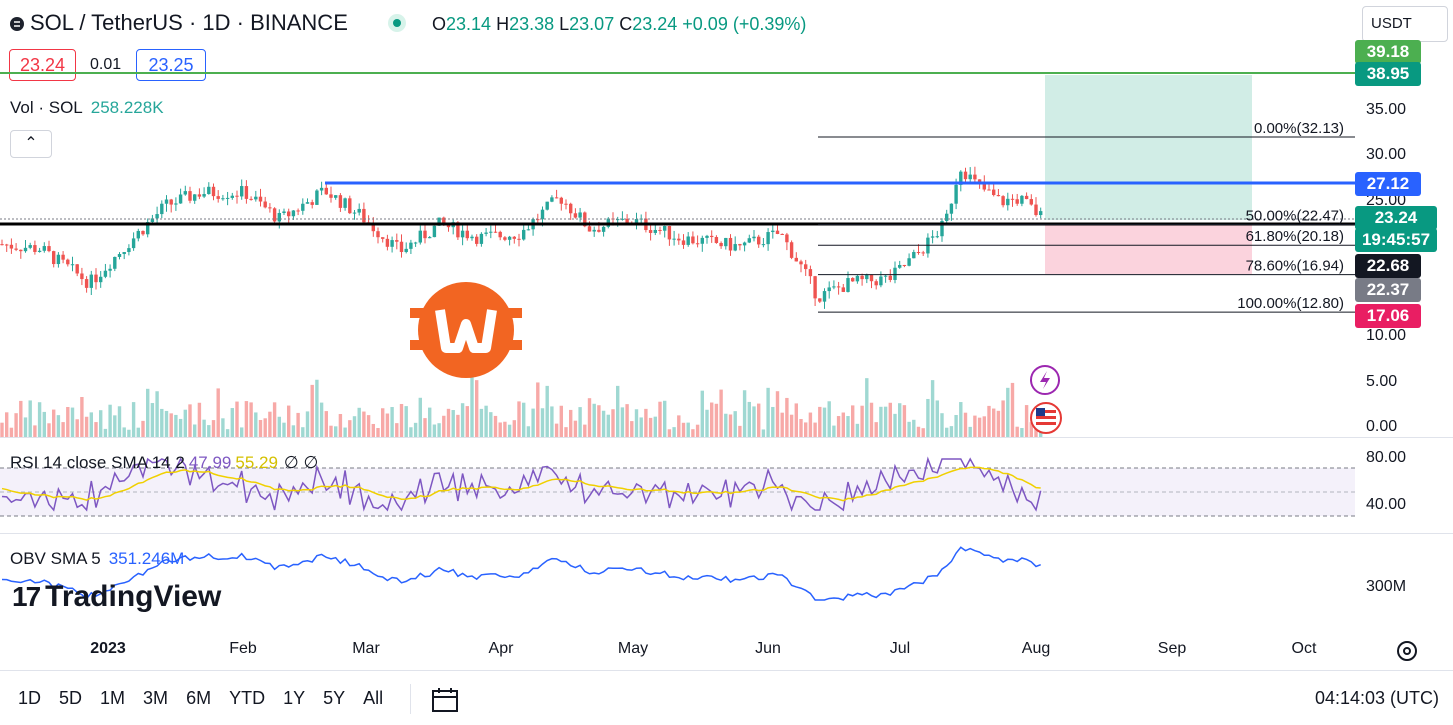  Describe the element at coordinates (113, 698) in the screenshot. I see `range-button: 1M` at that location.